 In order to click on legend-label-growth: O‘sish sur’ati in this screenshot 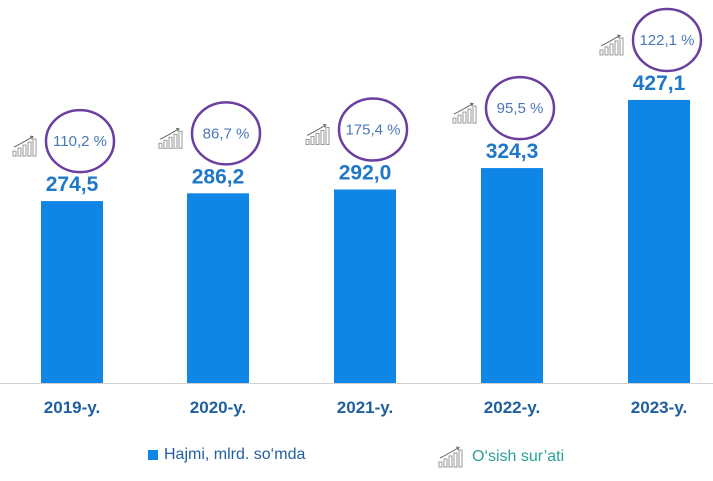, I will do `click(518, 456)`.